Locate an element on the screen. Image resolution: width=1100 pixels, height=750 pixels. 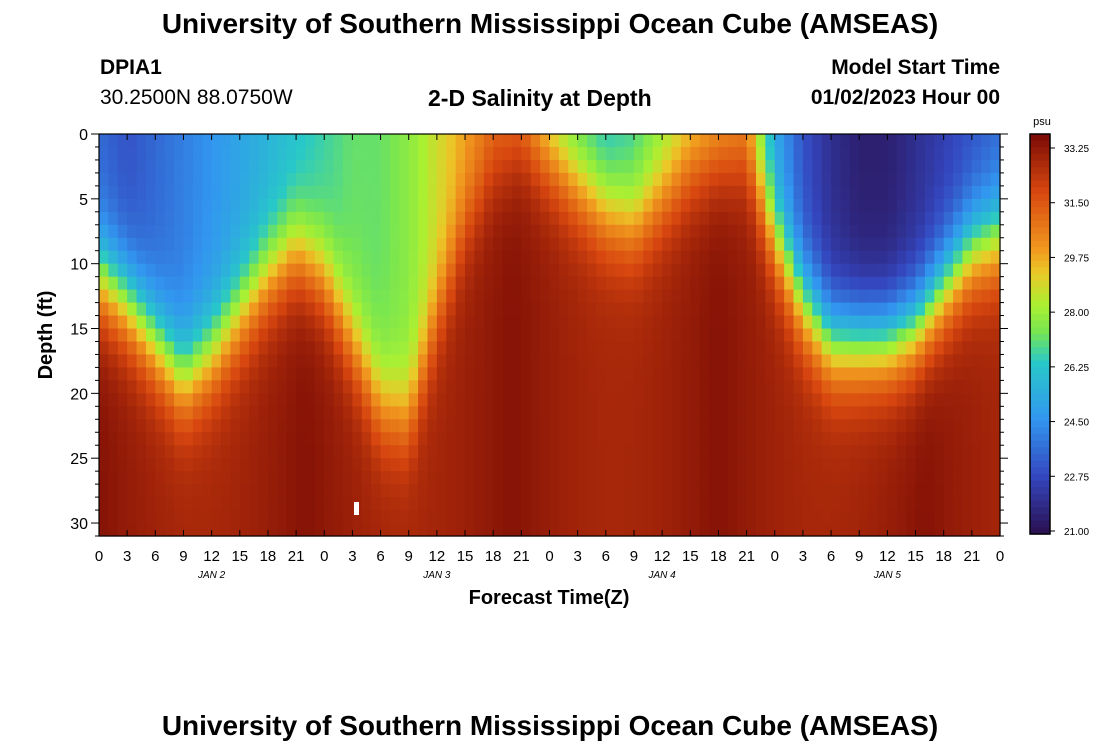
x-tick-label: 15 is located at coordinates (690, 556).